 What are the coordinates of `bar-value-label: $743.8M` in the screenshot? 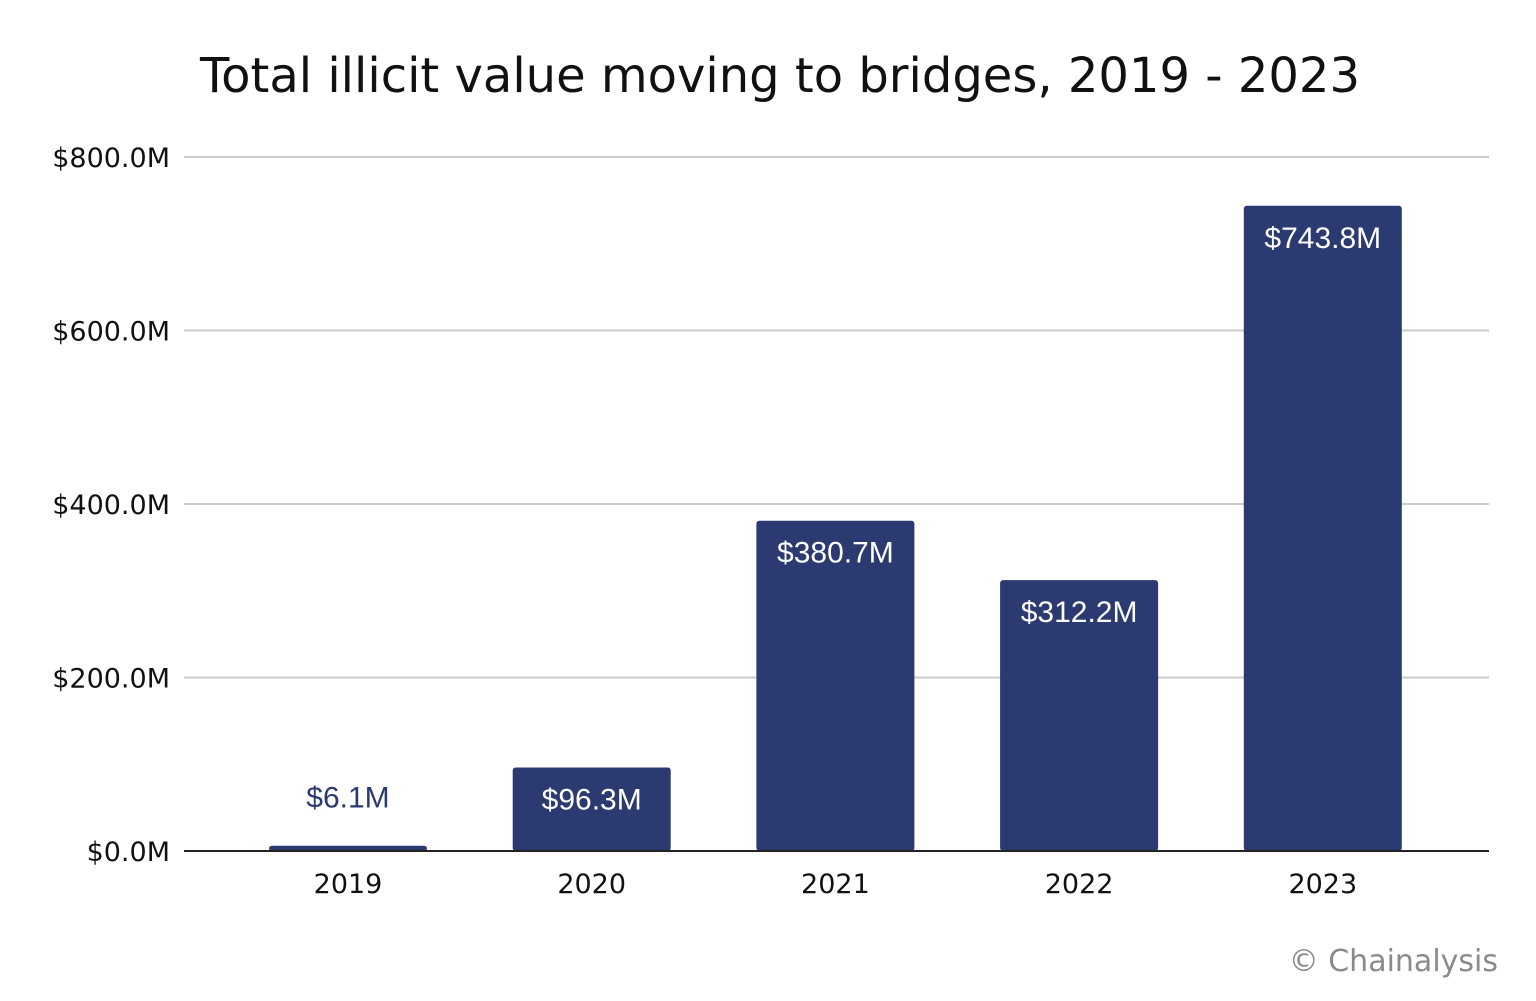 It's located at (1322, 238).